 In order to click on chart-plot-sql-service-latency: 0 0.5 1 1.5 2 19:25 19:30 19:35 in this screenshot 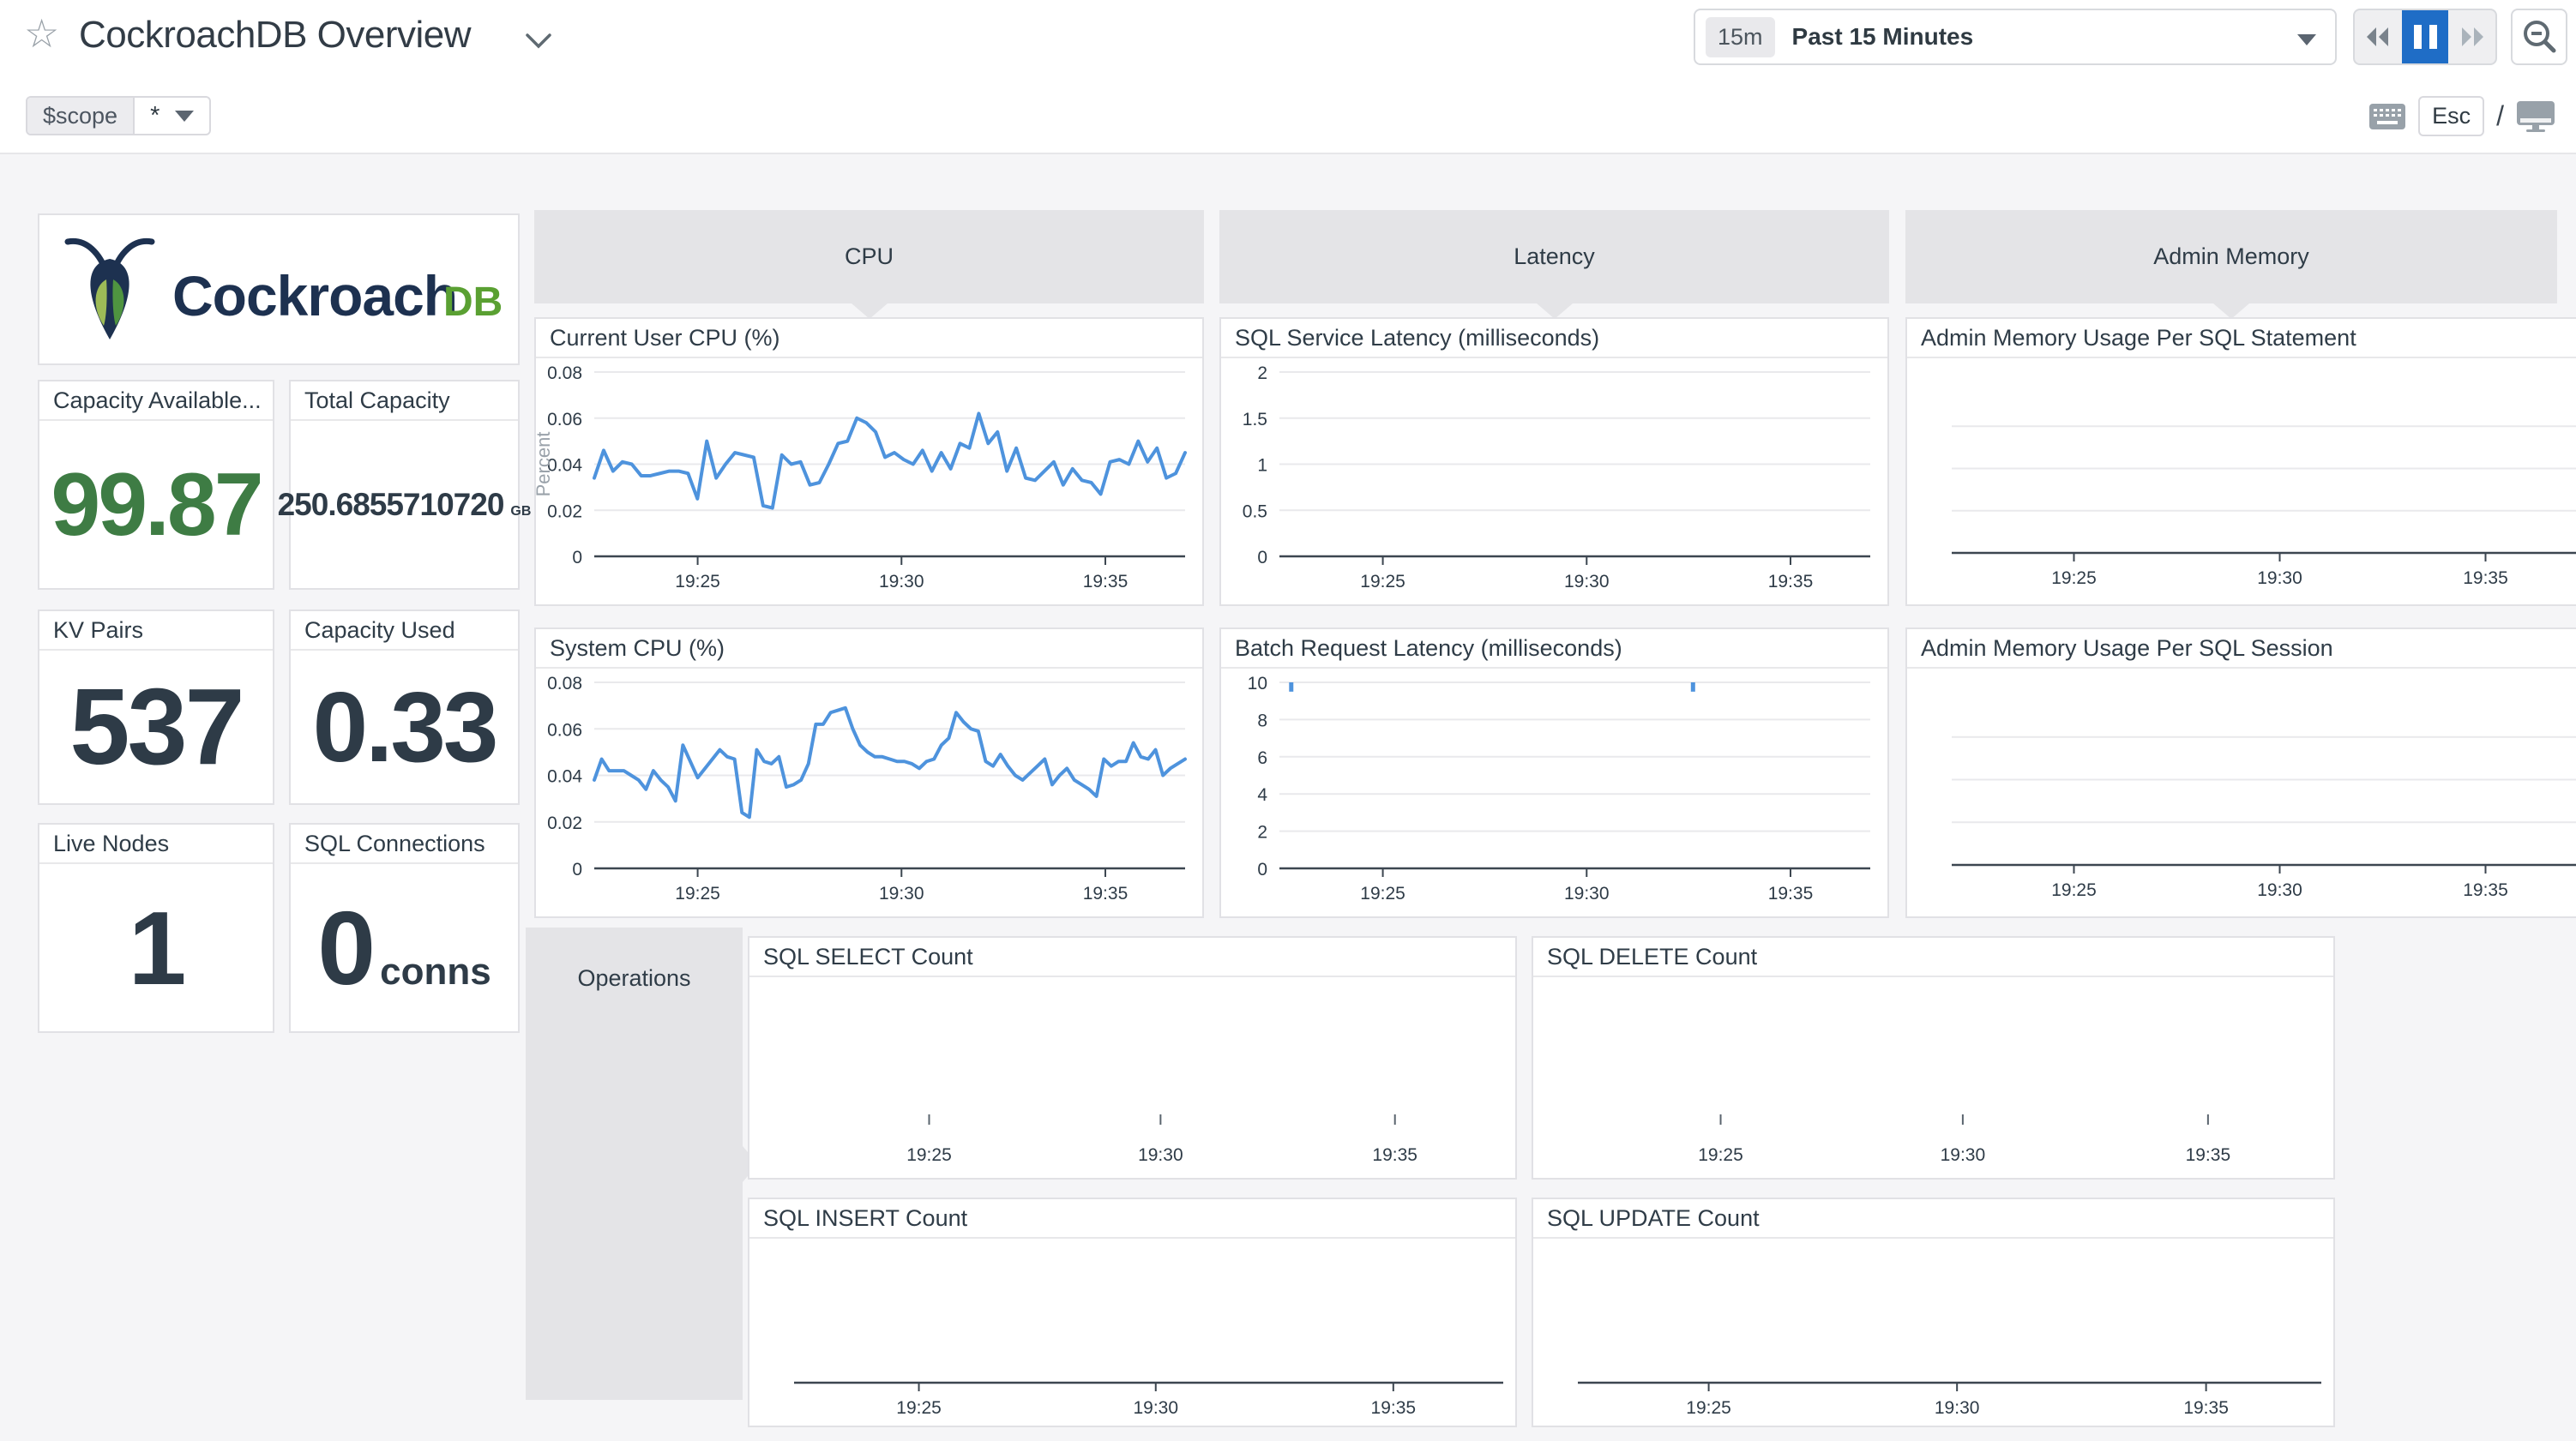, I will do `click(1554, 481)`.